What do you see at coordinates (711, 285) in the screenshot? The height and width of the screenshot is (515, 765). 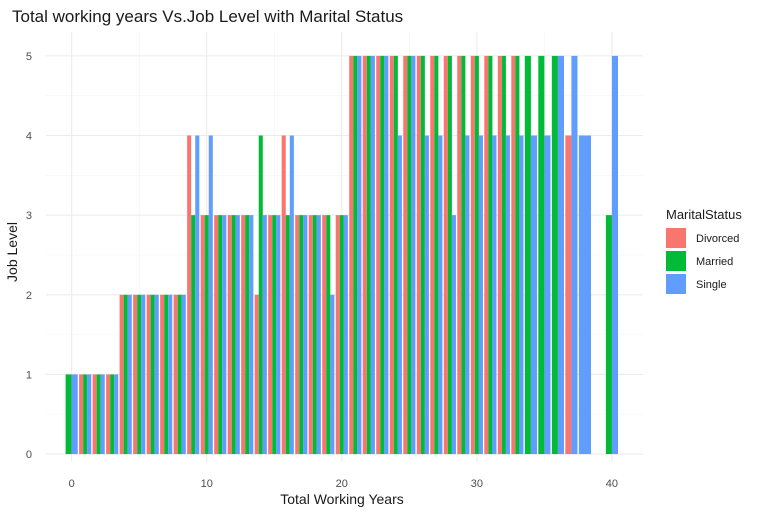 I see `legend-label-single: Single` at bounding box center [711, 285].